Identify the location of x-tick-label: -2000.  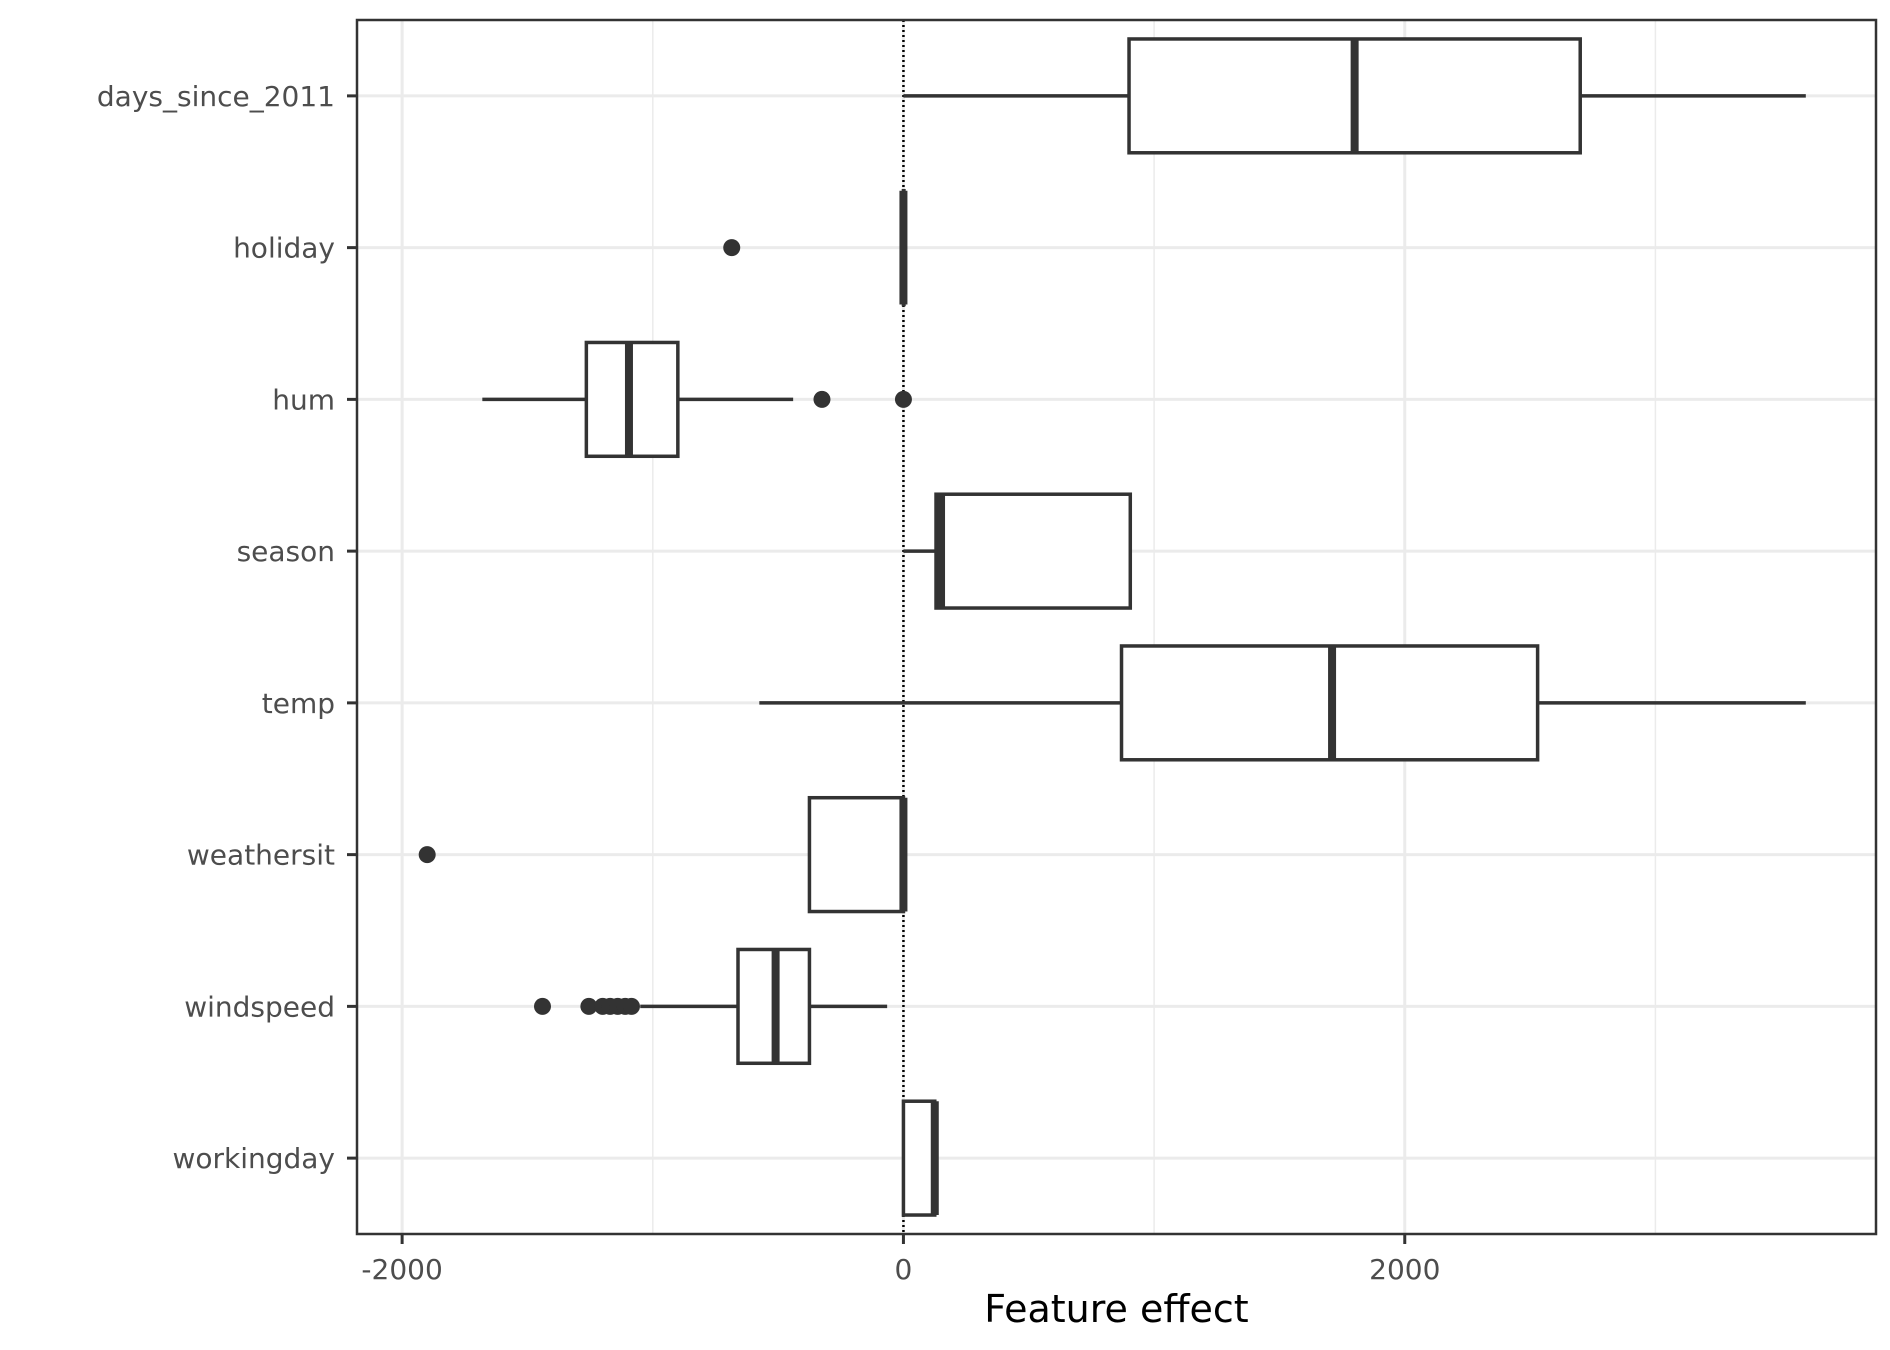
(401, 1269).